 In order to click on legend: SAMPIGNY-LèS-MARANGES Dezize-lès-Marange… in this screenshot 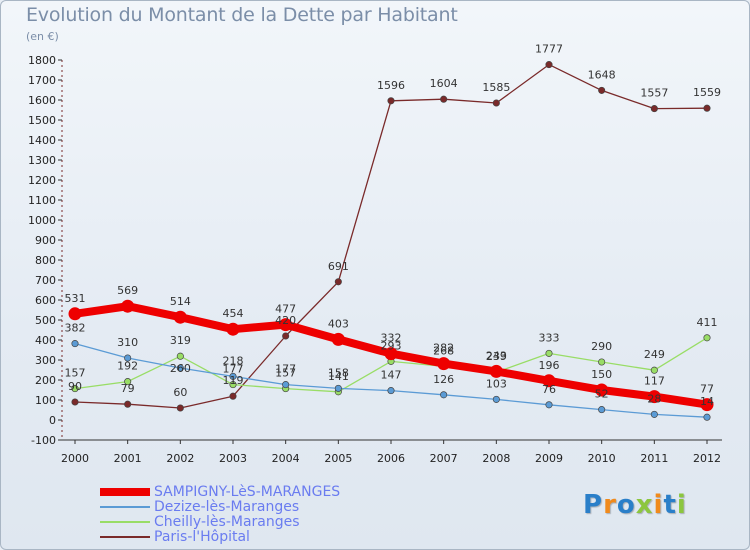, I will do `click(265, 515)`.